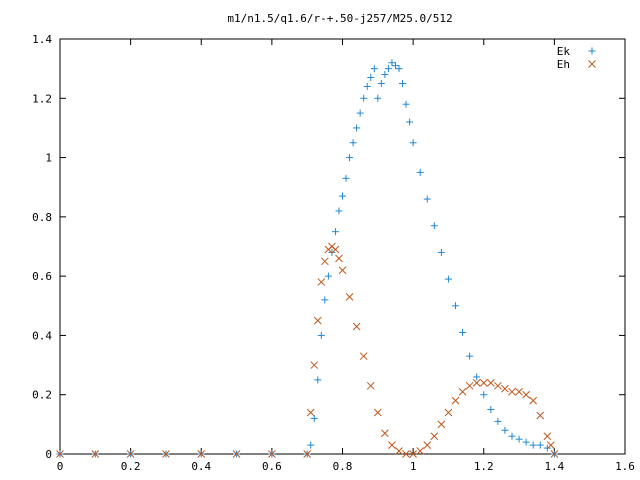 The width and height of the screenshot is (640, 480). I want to click on chart-title: m1/n1.5/q1.6/r-+.50-j257/M25.0/512, so click(339, 18).